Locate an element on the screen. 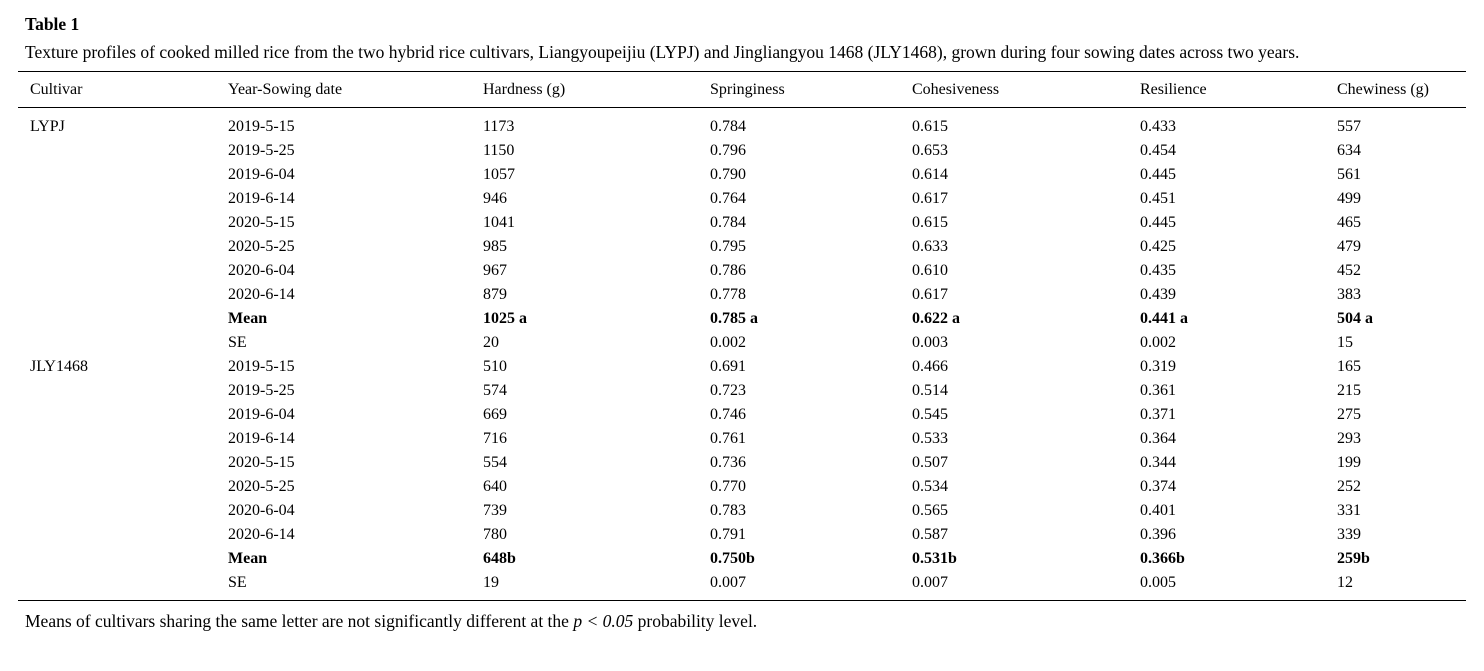  table-row: 2020-5-15 554 0.736 0.507 0.344 199 is located at coordinates (742, 463).